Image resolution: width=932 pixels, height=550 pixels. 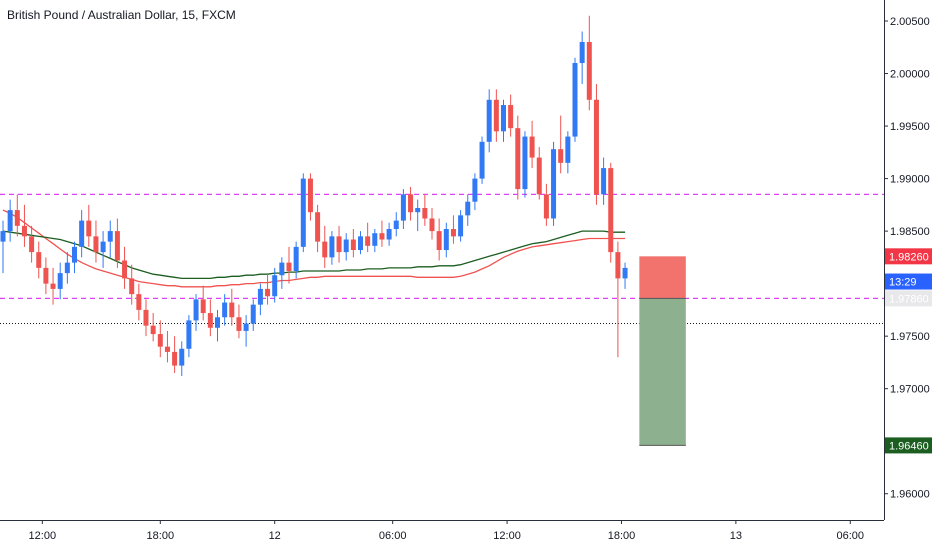 What do you see at coordinates (275, 536) in the screenshot?
I see `x-tick-label: 12` at bounding box center [275, 536].